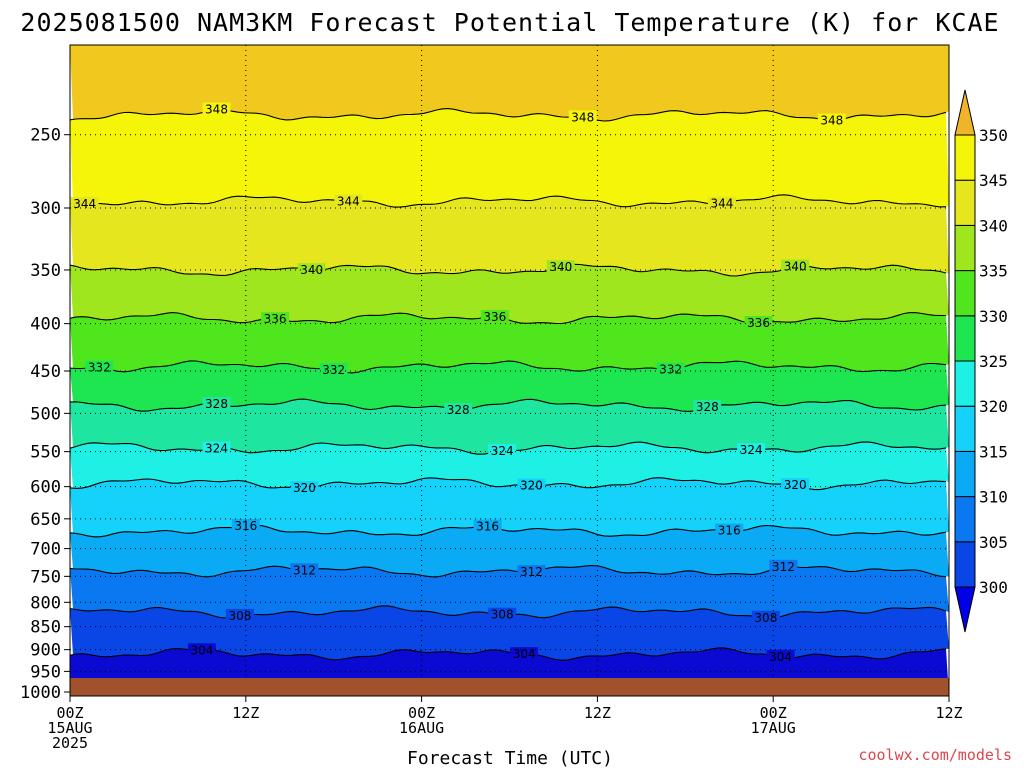 This screenshot has width=1024, height=768. I want to click on y-tick-label: 300, so click(45, 209).